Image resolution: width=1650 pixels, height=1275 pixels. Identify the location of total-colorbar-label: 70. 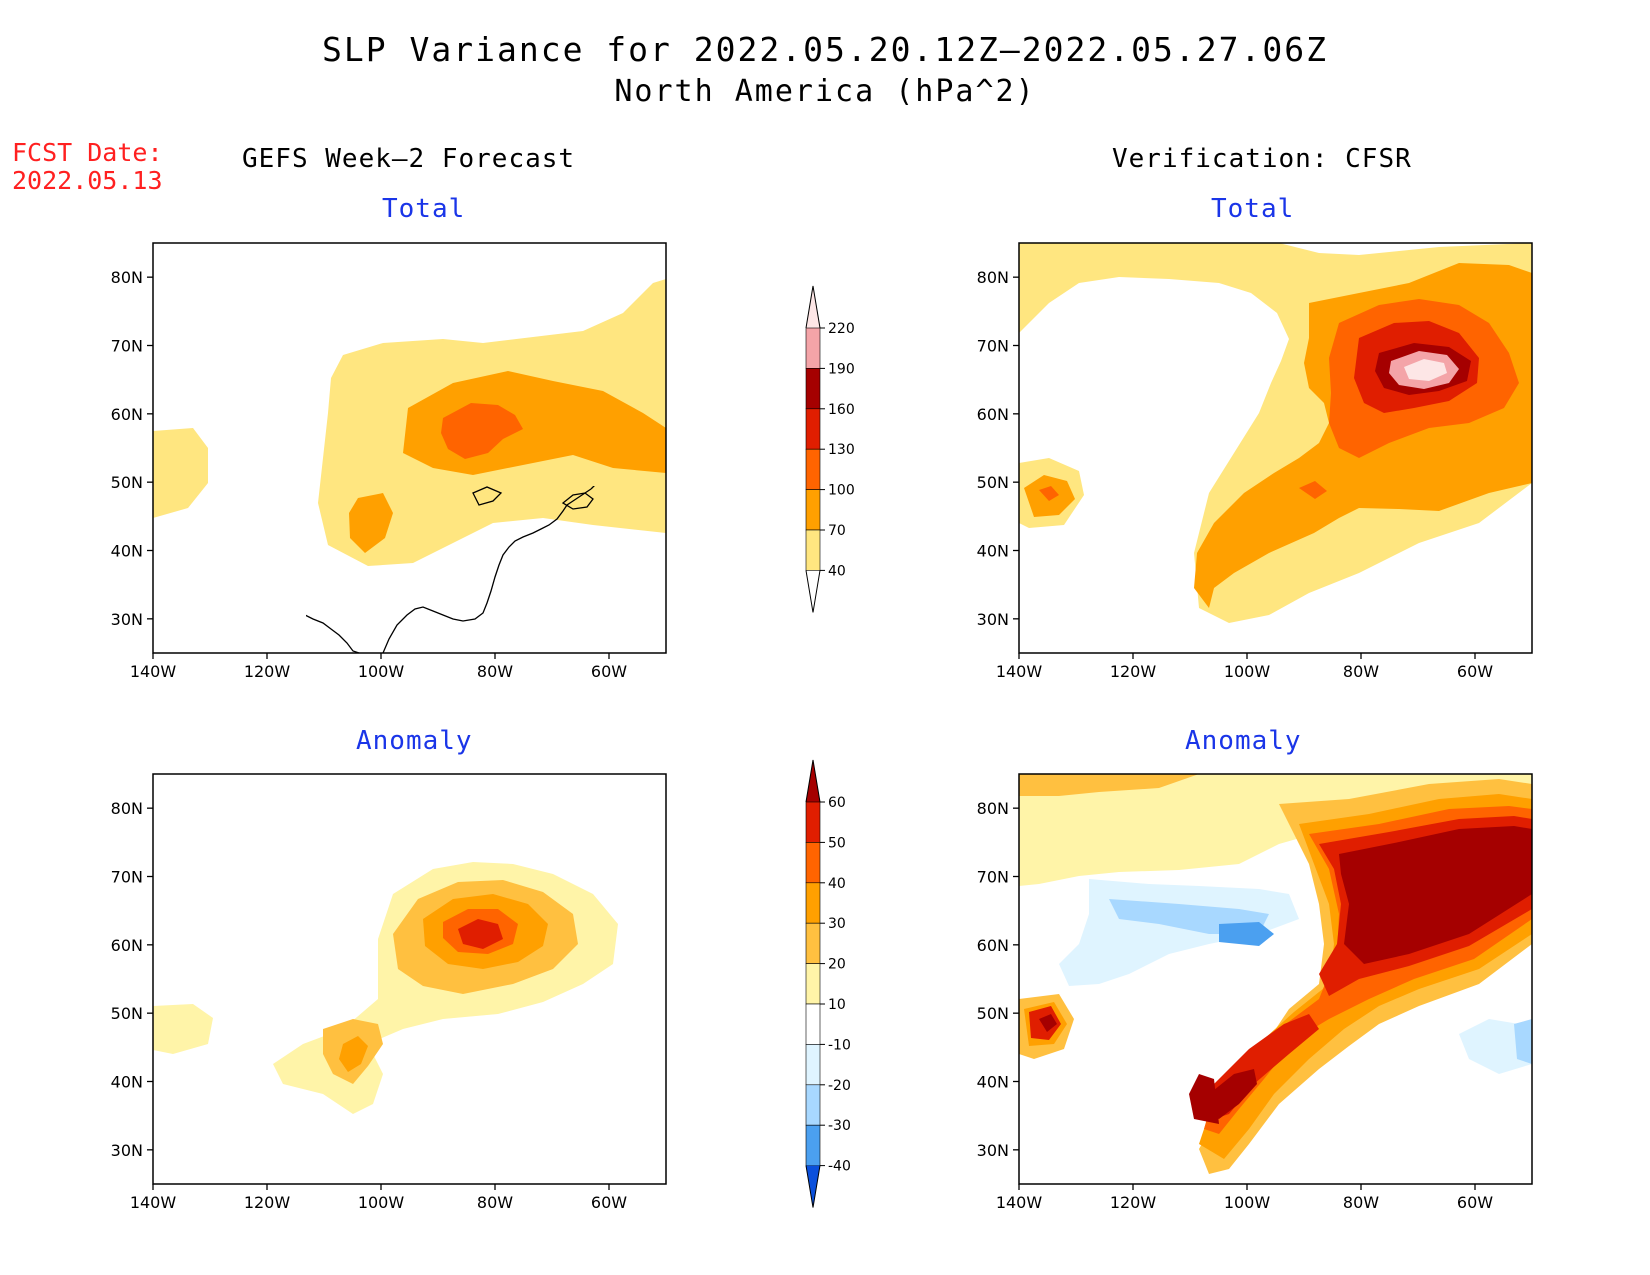
(837, 531).